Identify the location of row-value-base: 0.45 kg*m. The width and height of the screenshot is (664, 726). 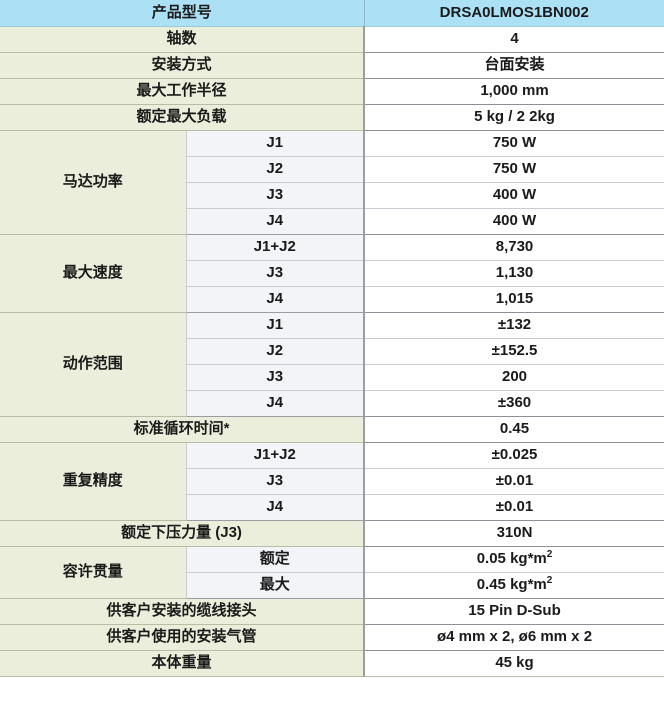
(511, 584).